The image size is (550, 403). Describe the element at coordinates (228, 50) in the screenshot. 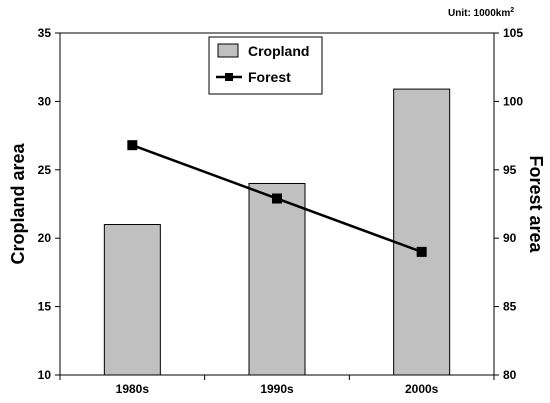

I see `legend-cropland-swatch` at that location.